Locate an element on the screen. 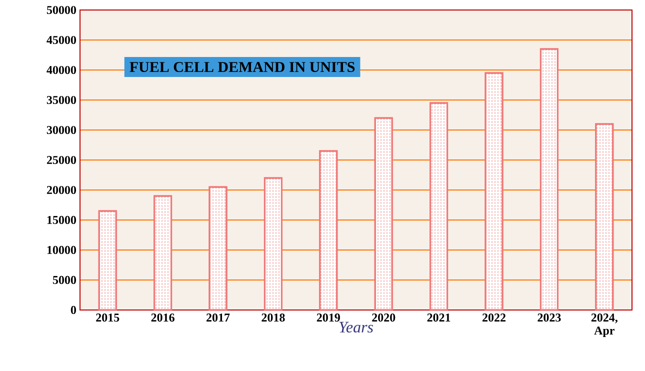  y-tick-label: 25000 is located at coordinates (61, 160).